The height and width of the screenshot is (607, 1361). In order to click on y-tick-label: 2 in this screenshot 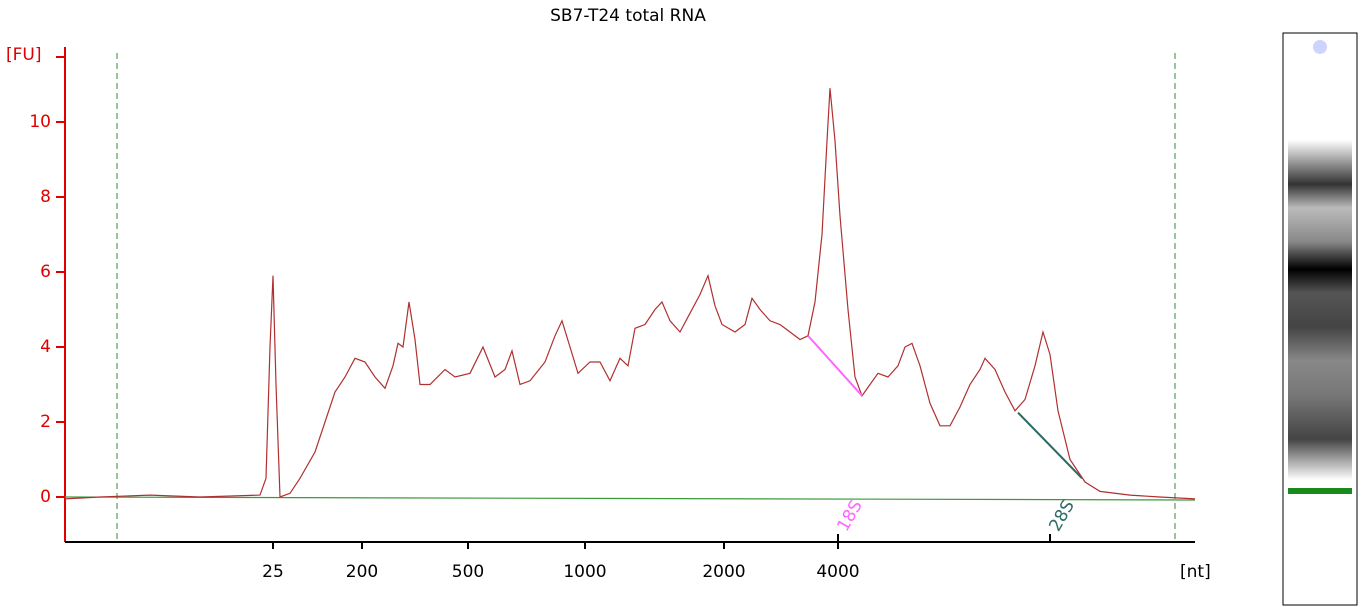, I will do `click(45, 422)`.